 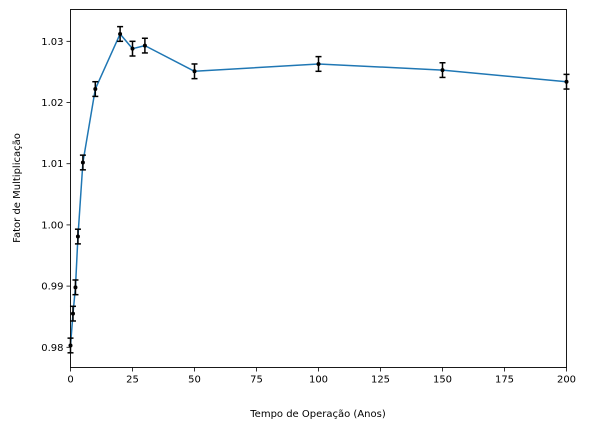 What do you see at coordinates (442, 380) in the screenshot?
I see `x-tick-label: 150` at bounding box center [442, 380].